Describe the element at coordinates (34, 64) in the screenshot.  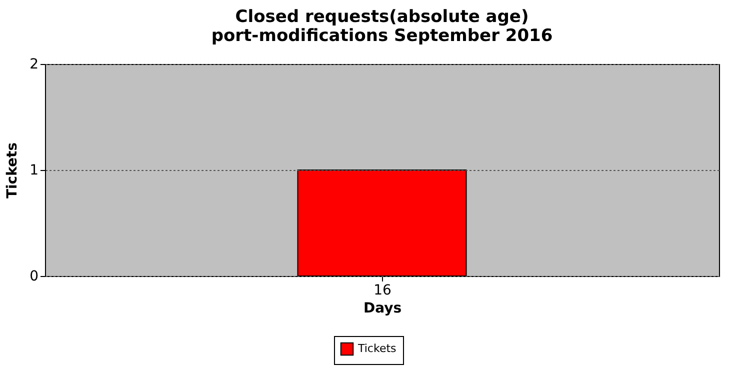
I see `y-tick-label: 2` at that location.